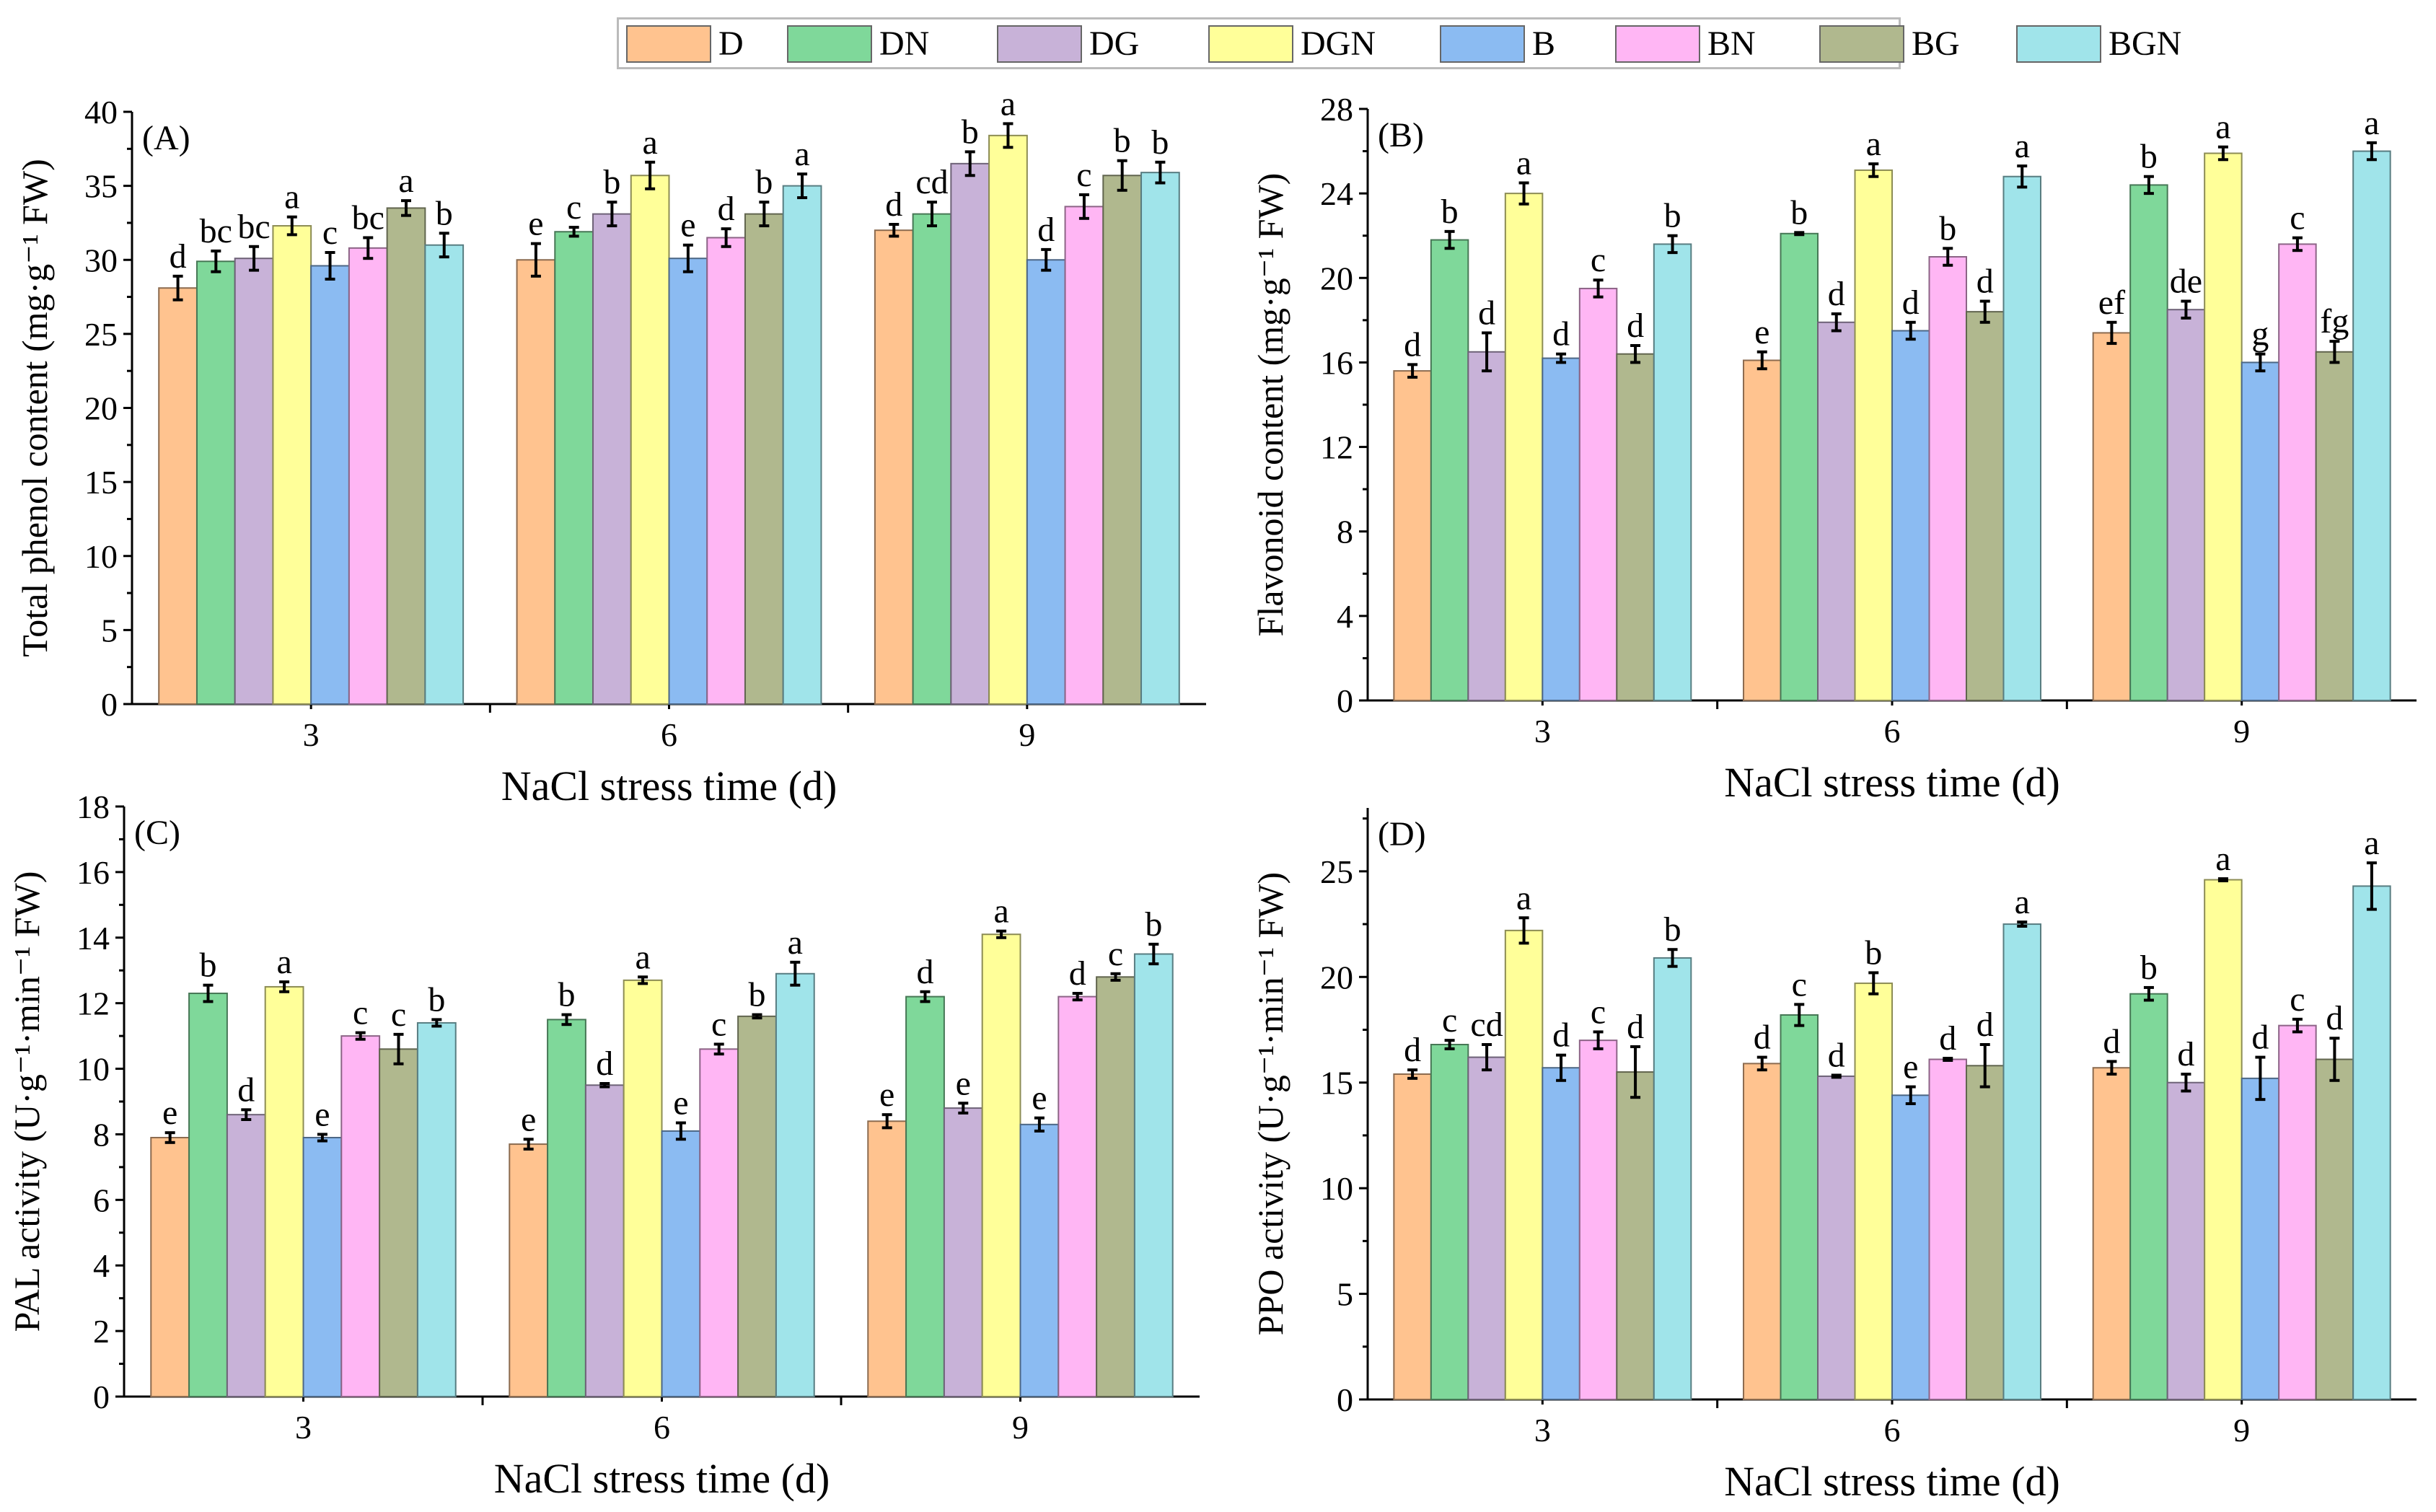 The height and width of the screenshot is (1512, 2436). I want to click on y-tick-label: 0, so click(1345, 700).